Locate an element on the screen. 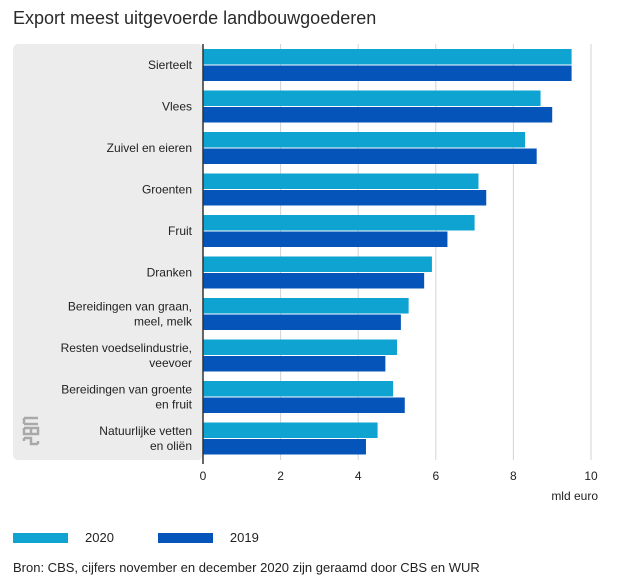 This screenshot has width=639, height=586. category-label: Bereidingen van graan, is located at coordinates (130, 307).